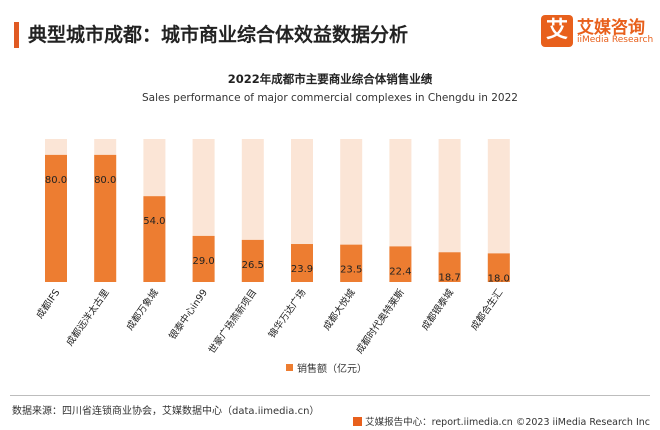  I want to click on logo-name-cn: 艾媒咨询, so click(611, 28).